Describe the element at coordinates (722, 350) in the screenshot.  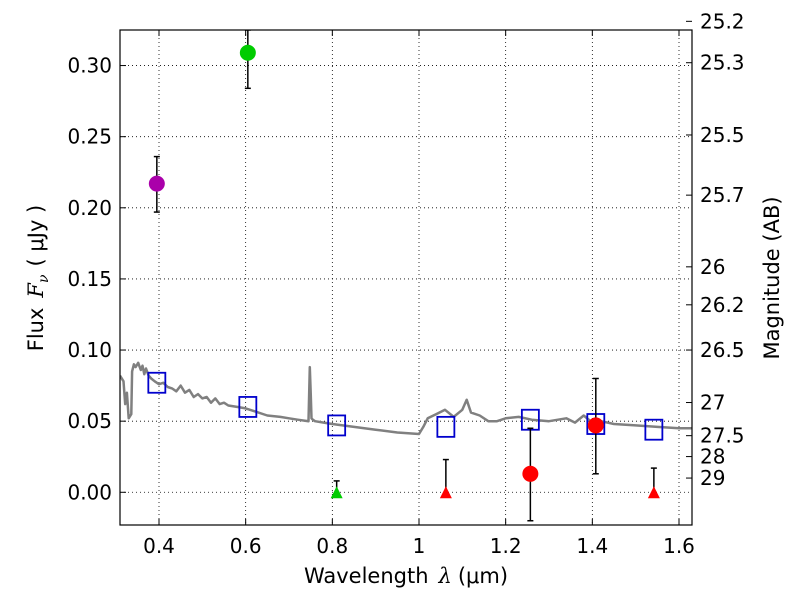
I see `y2-tick-label: 26.5` at that location.